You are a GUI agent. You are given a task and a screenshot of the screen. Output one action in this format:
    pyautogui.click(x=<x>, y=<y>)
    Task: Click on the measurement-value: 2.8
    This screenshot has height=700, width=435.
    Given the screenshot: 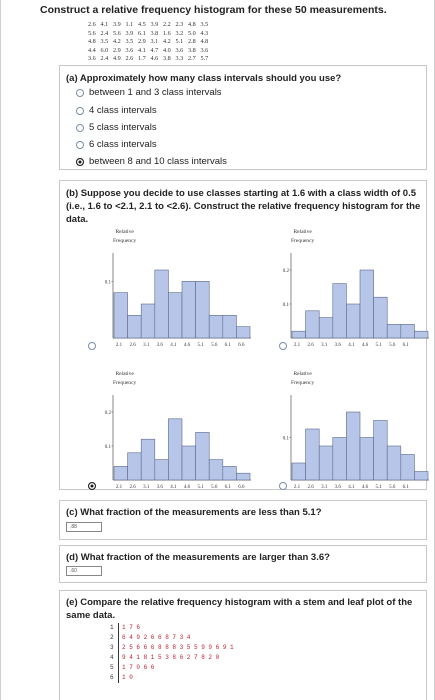 What is the action you would take?
    pyautogui.click(x=192, y=41)
    